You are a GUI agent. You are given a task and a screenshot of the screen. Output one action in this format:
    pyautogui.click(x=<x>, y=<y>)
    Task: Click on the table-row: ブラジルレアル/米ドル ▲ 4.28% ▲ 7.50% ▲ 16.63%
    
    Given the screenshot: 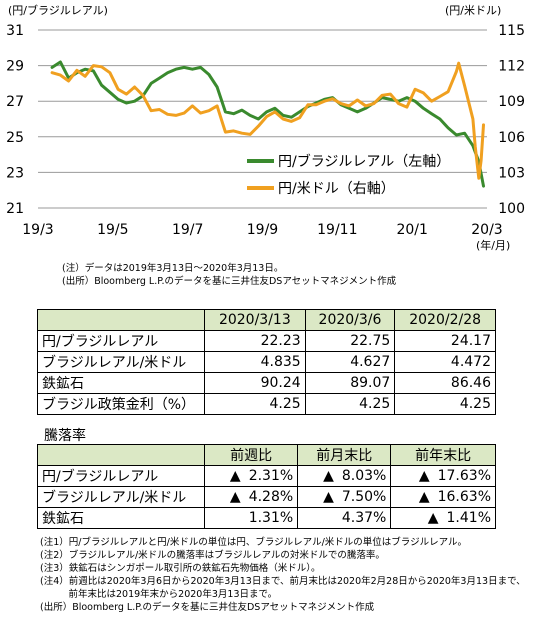 What is the action you would take?
    pyautogui.click(x=266, y=497)
    